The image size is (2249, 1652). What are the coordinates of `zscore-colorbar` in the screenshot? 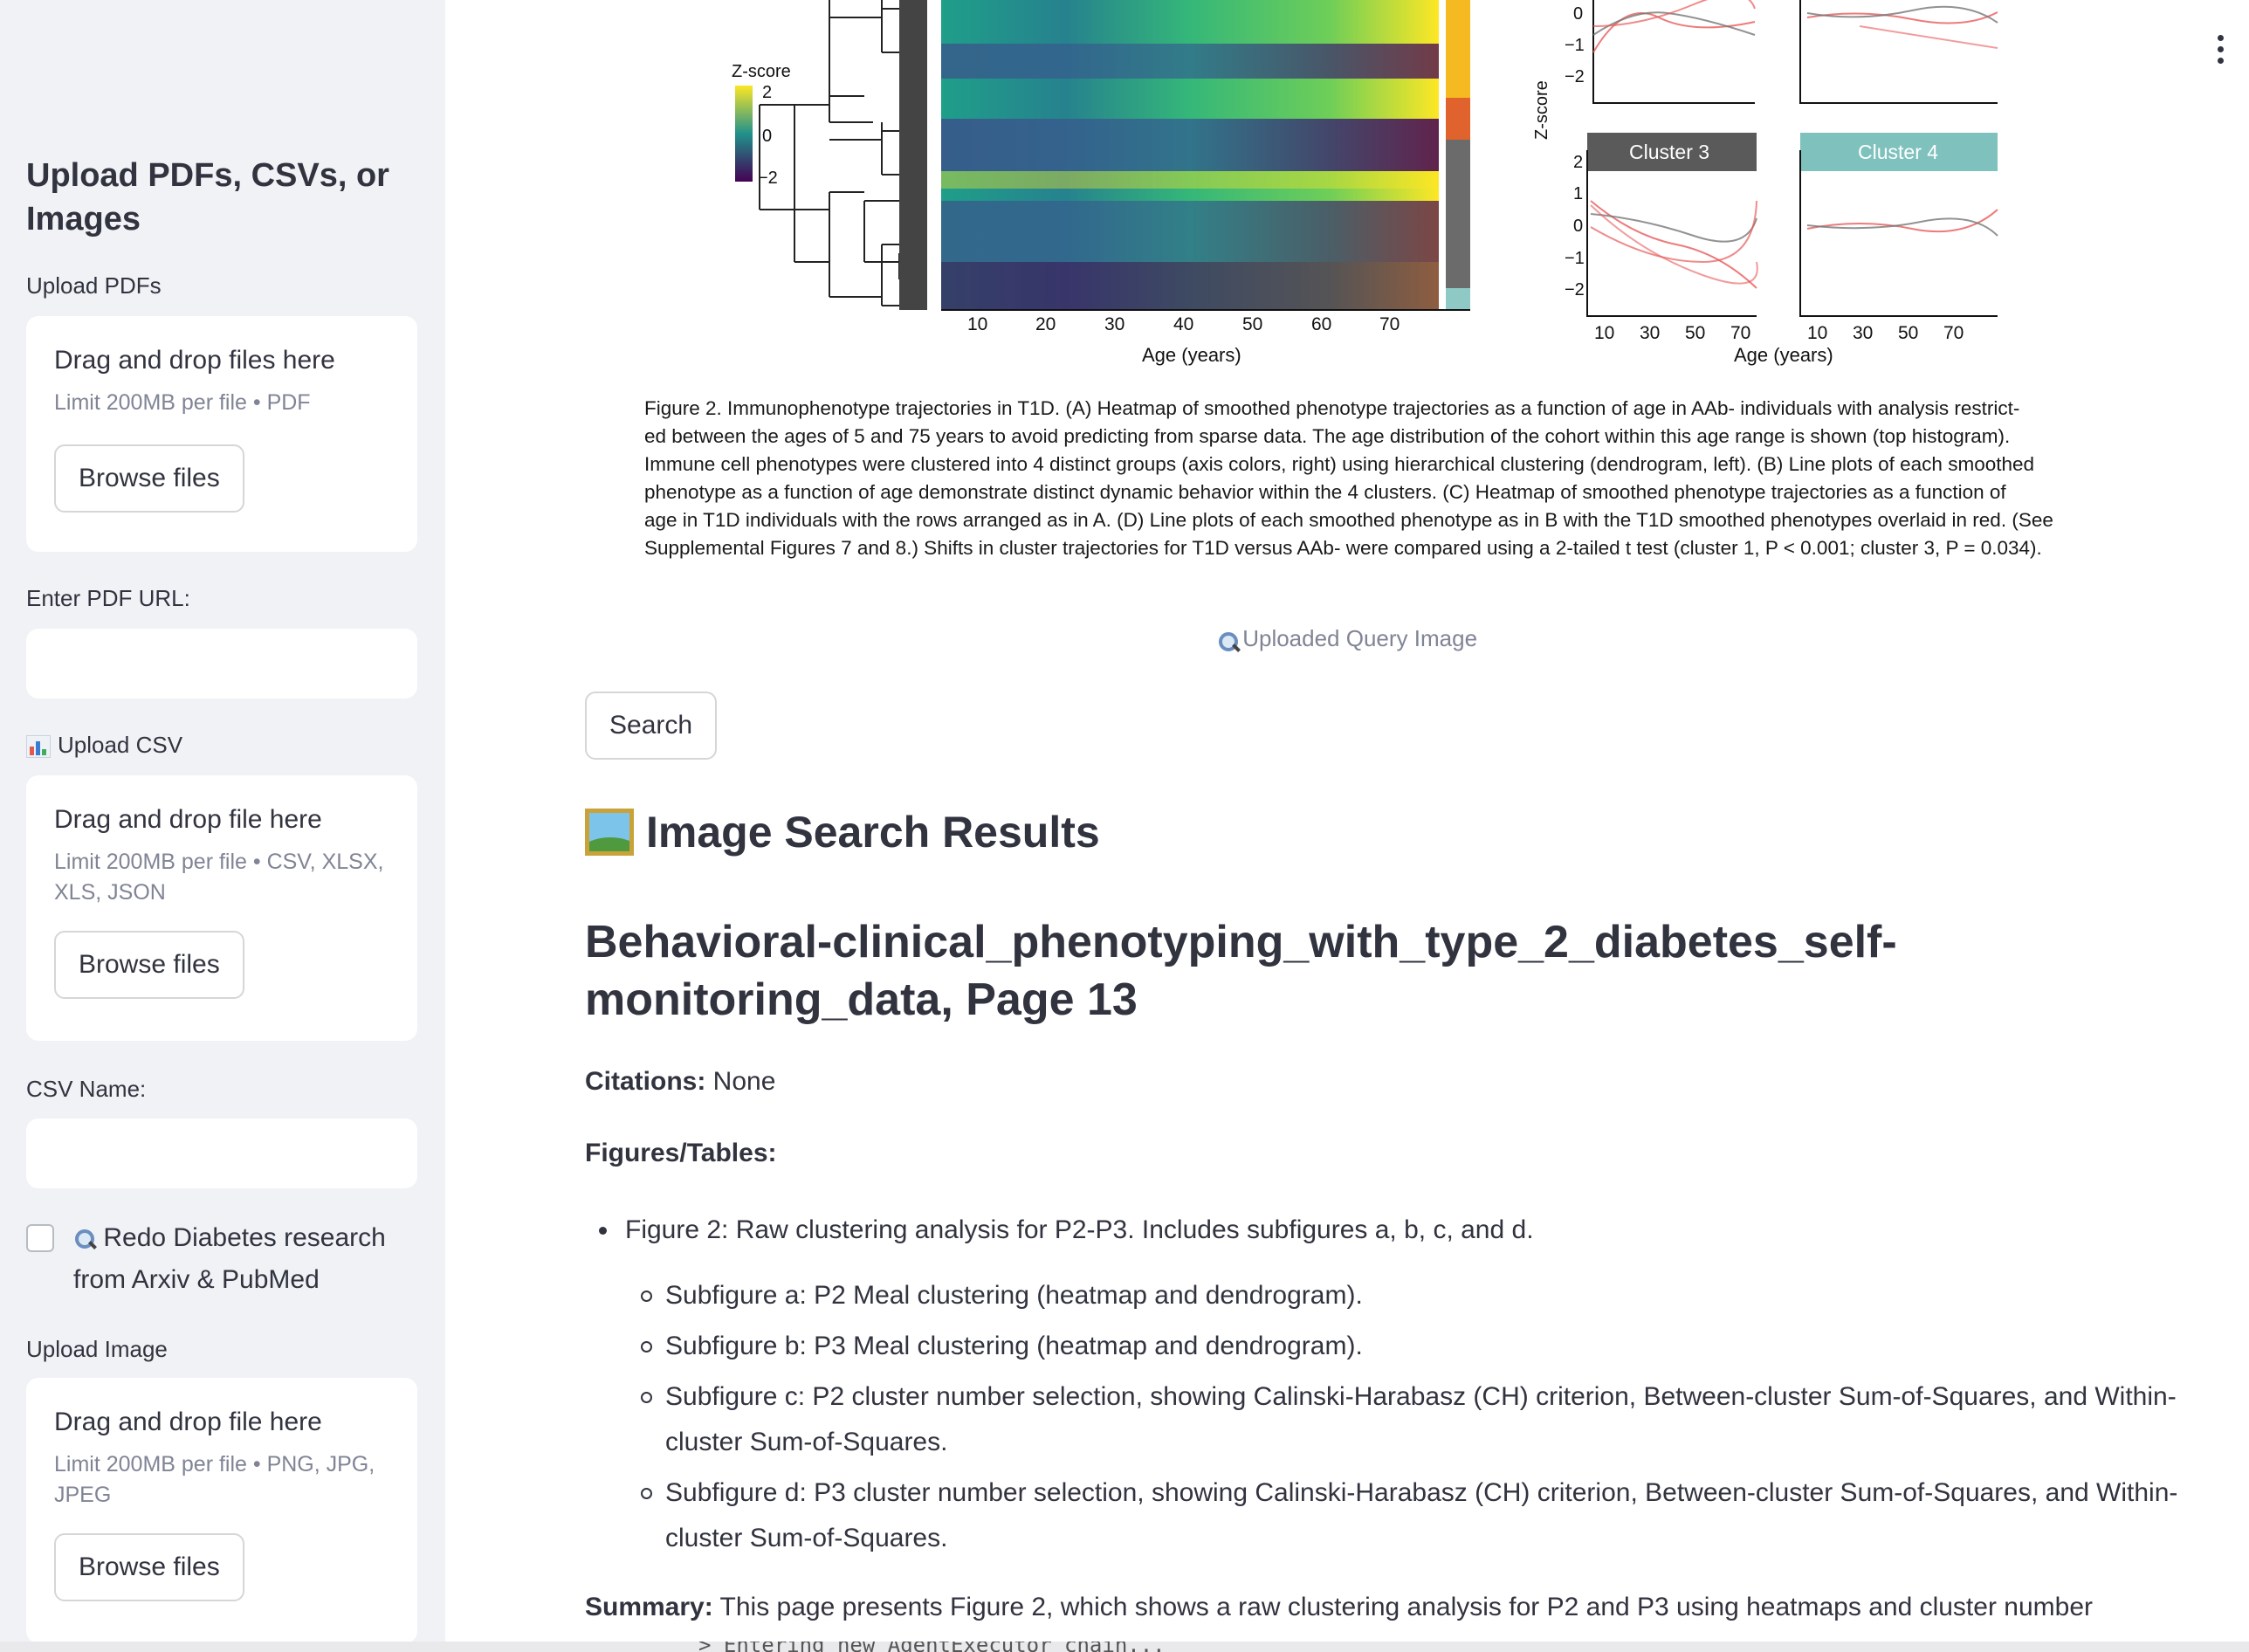 It's located at (744, 134).